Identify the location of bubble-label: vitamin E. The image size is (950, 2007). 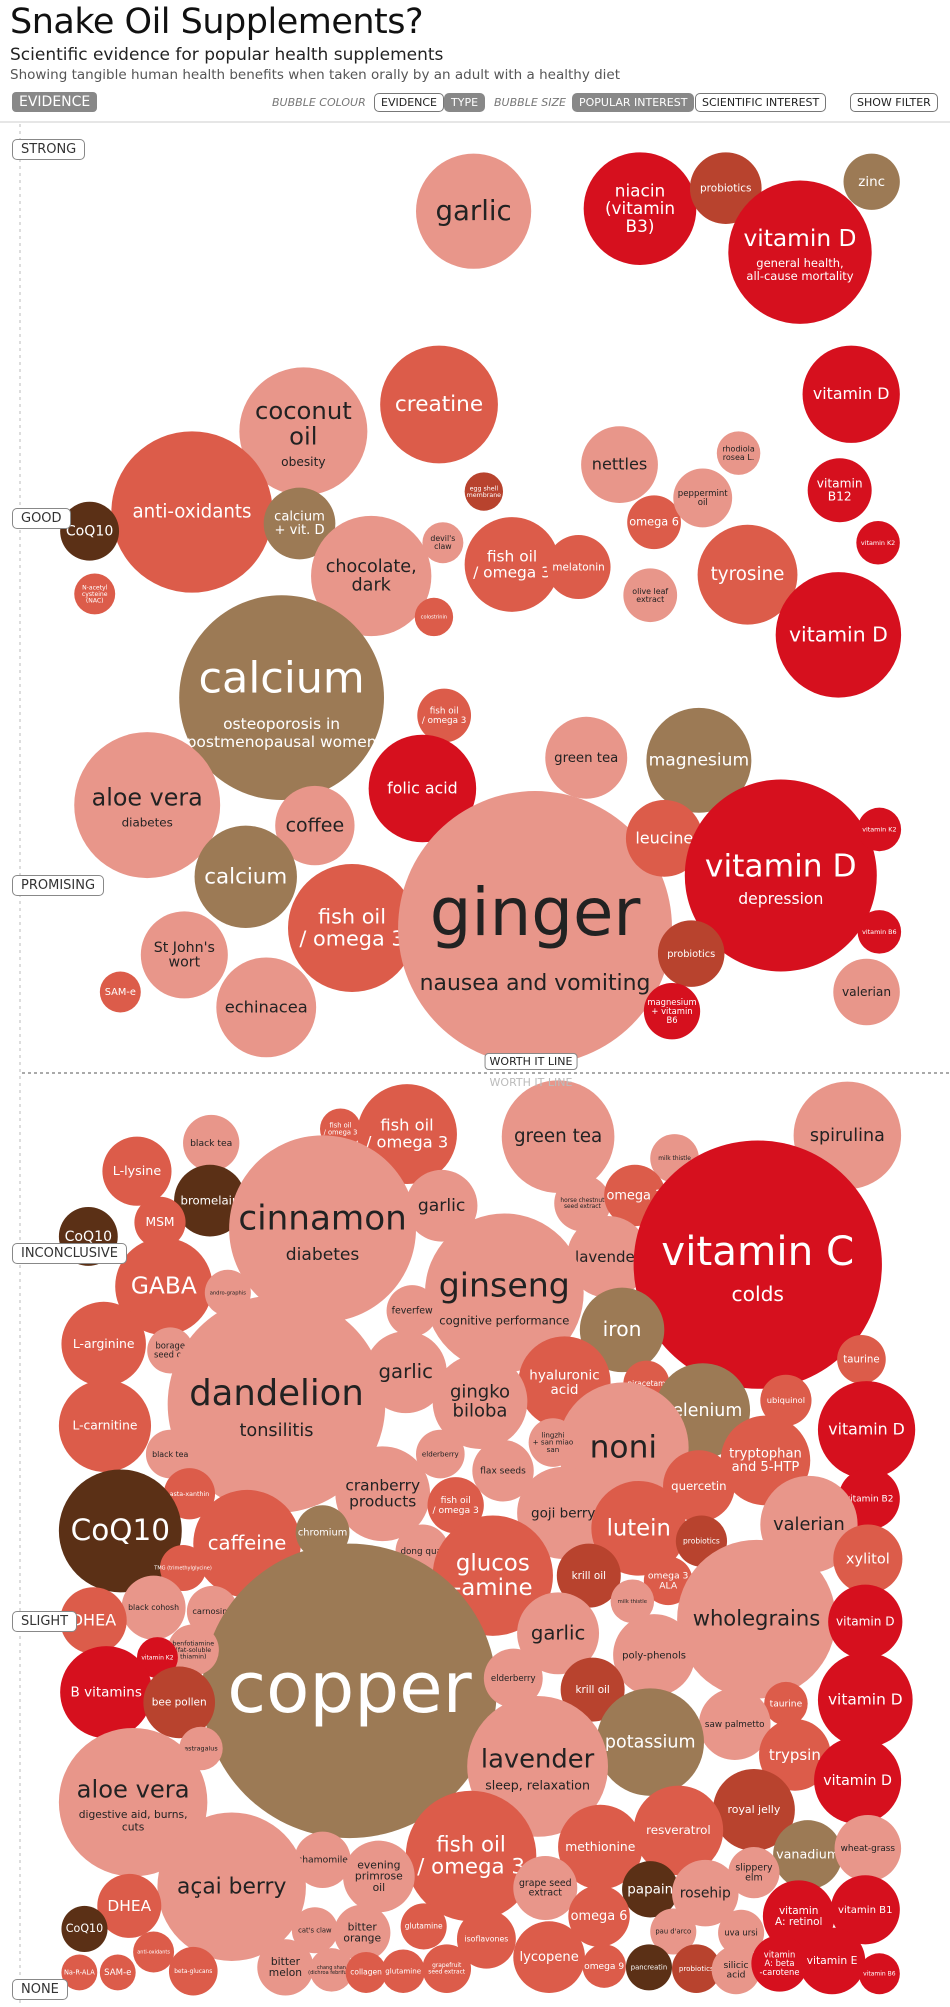
(832, 1960).